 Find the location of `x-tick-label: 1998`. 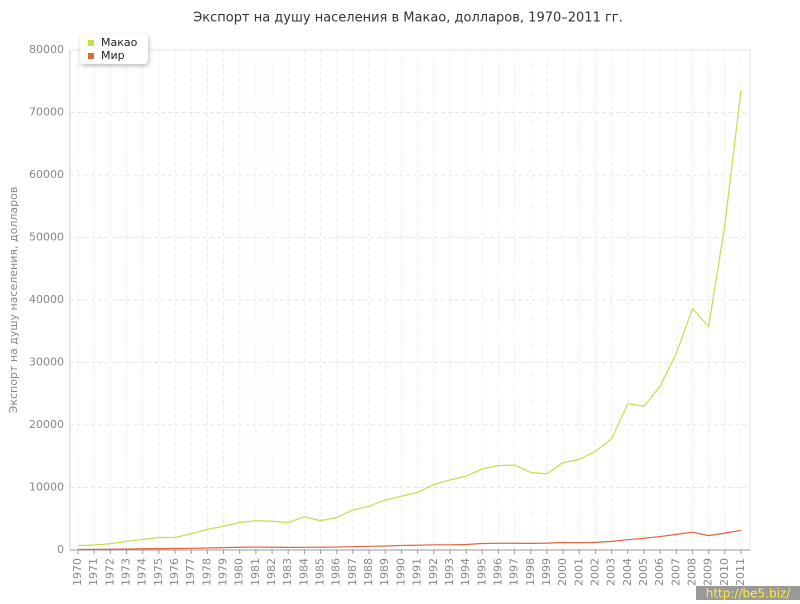

x-tick-label: 1998 is located at coordinates (530, 572).